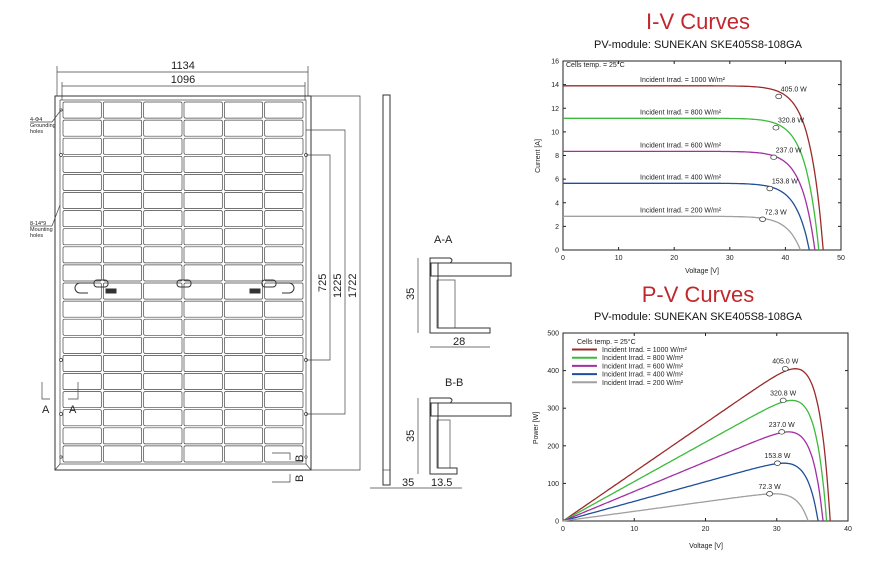  I want to click on x-tick-label: 20, so click(706, 529).